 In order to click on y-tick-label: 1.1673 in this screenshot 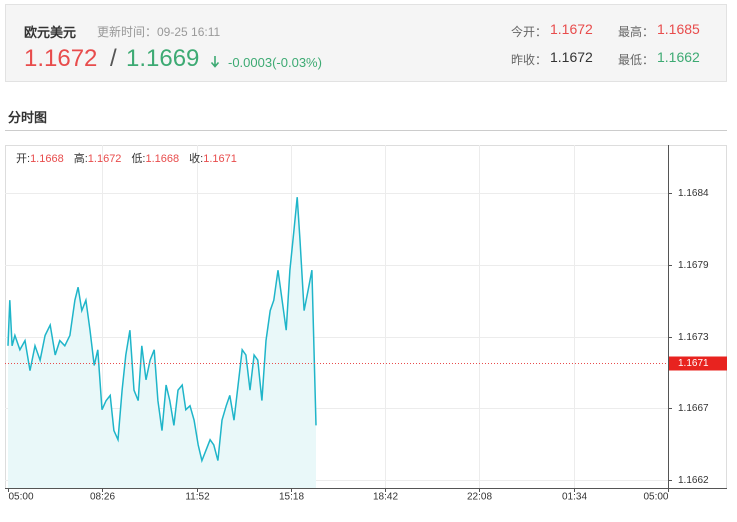, I will do `click(693, 337)`.